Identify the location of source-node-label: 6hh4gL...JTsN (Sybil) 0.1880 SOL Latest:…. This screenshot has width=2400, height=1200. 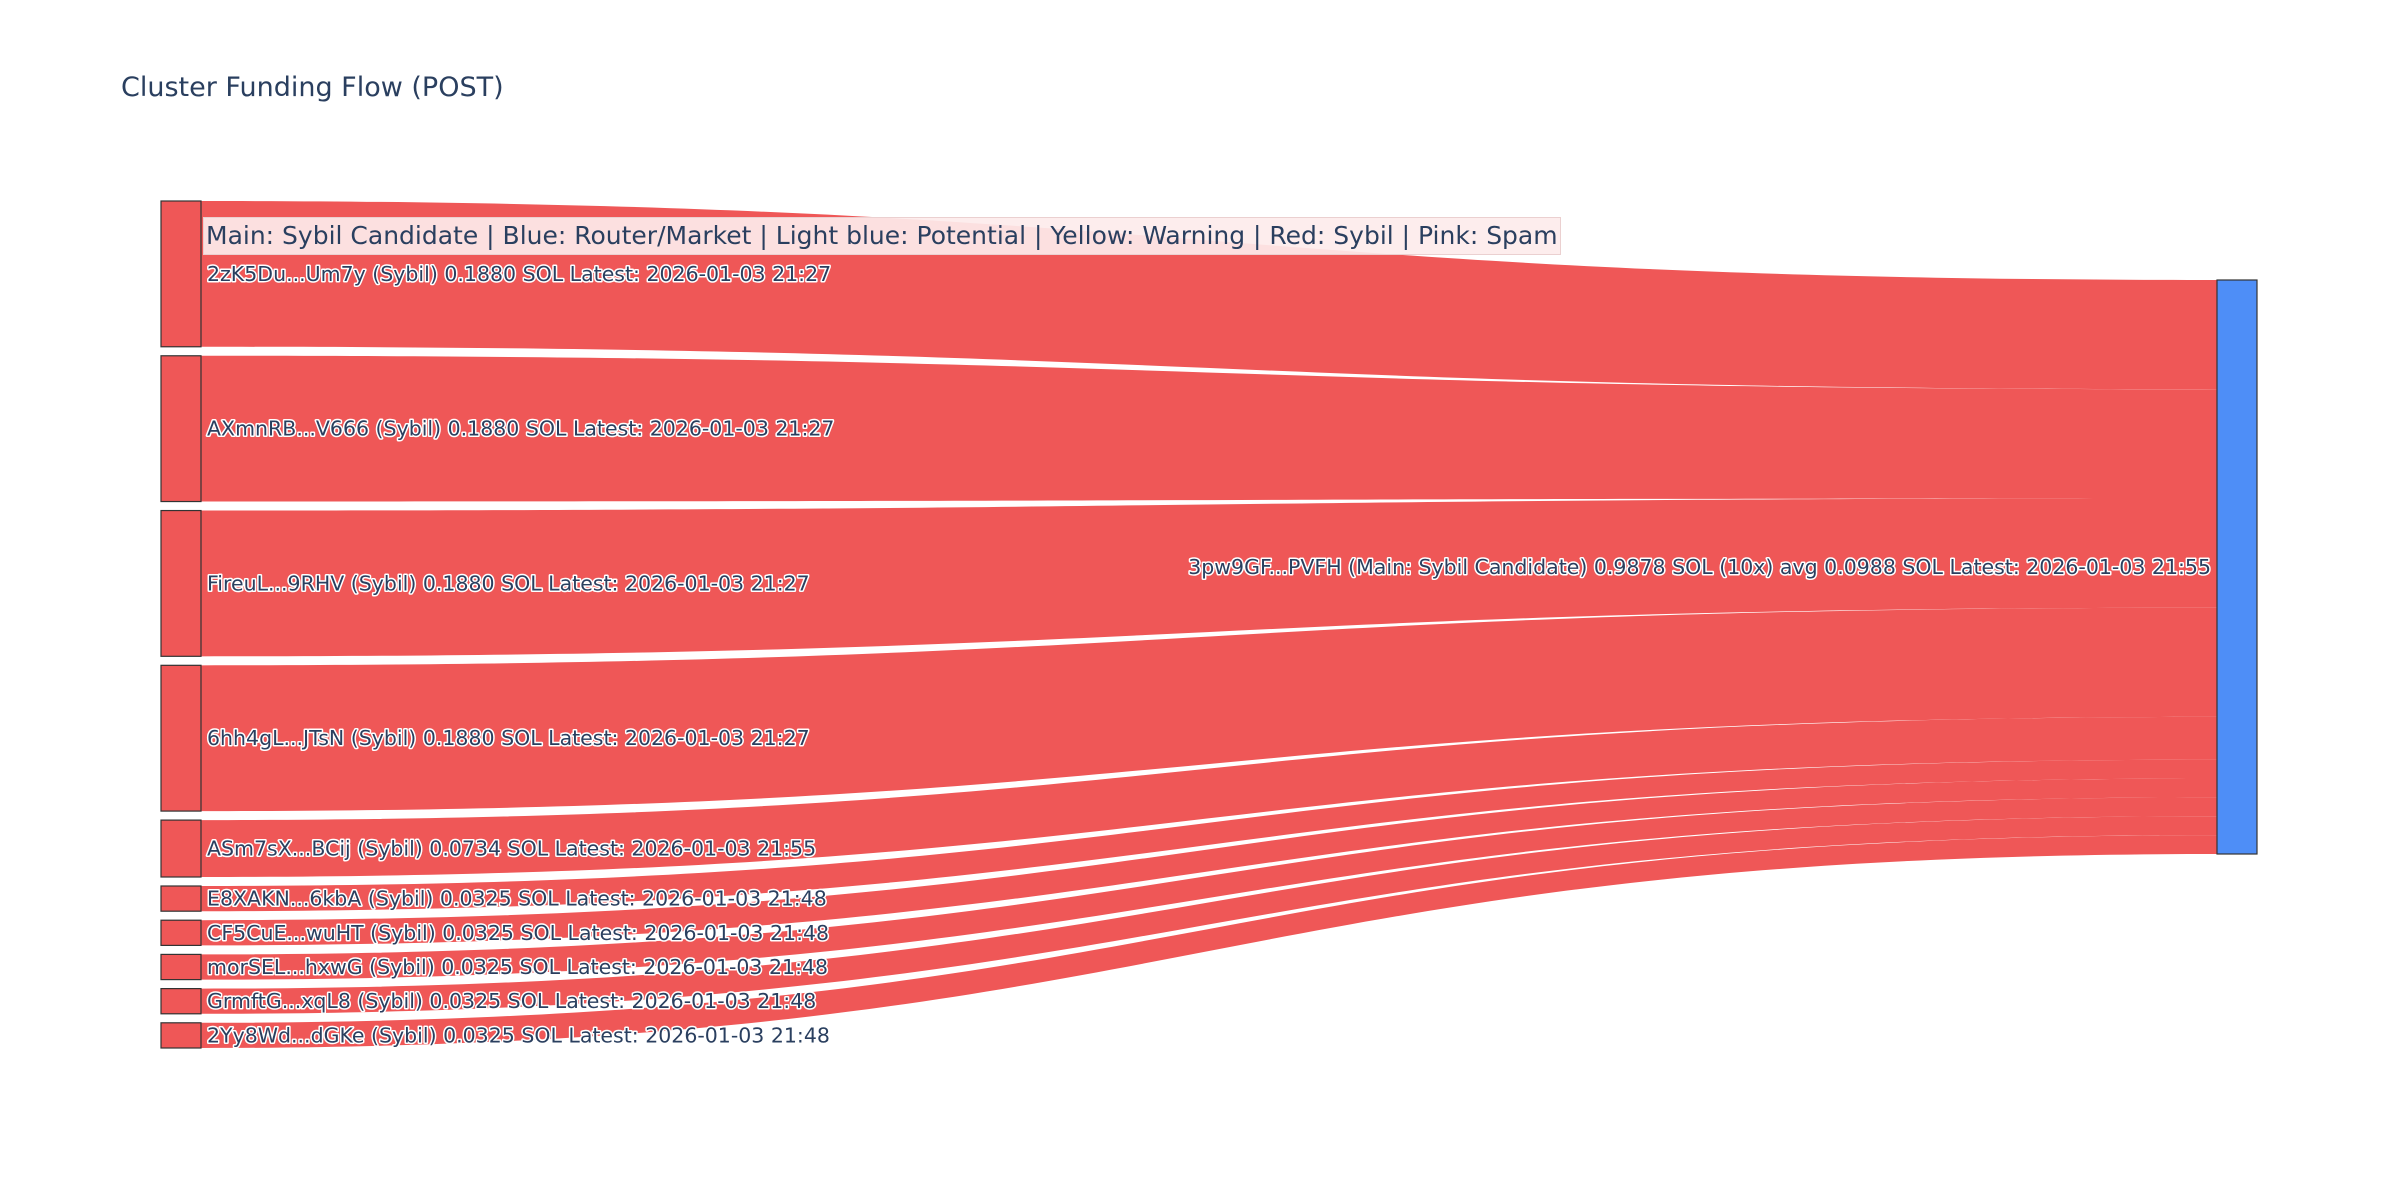
(508, 738).